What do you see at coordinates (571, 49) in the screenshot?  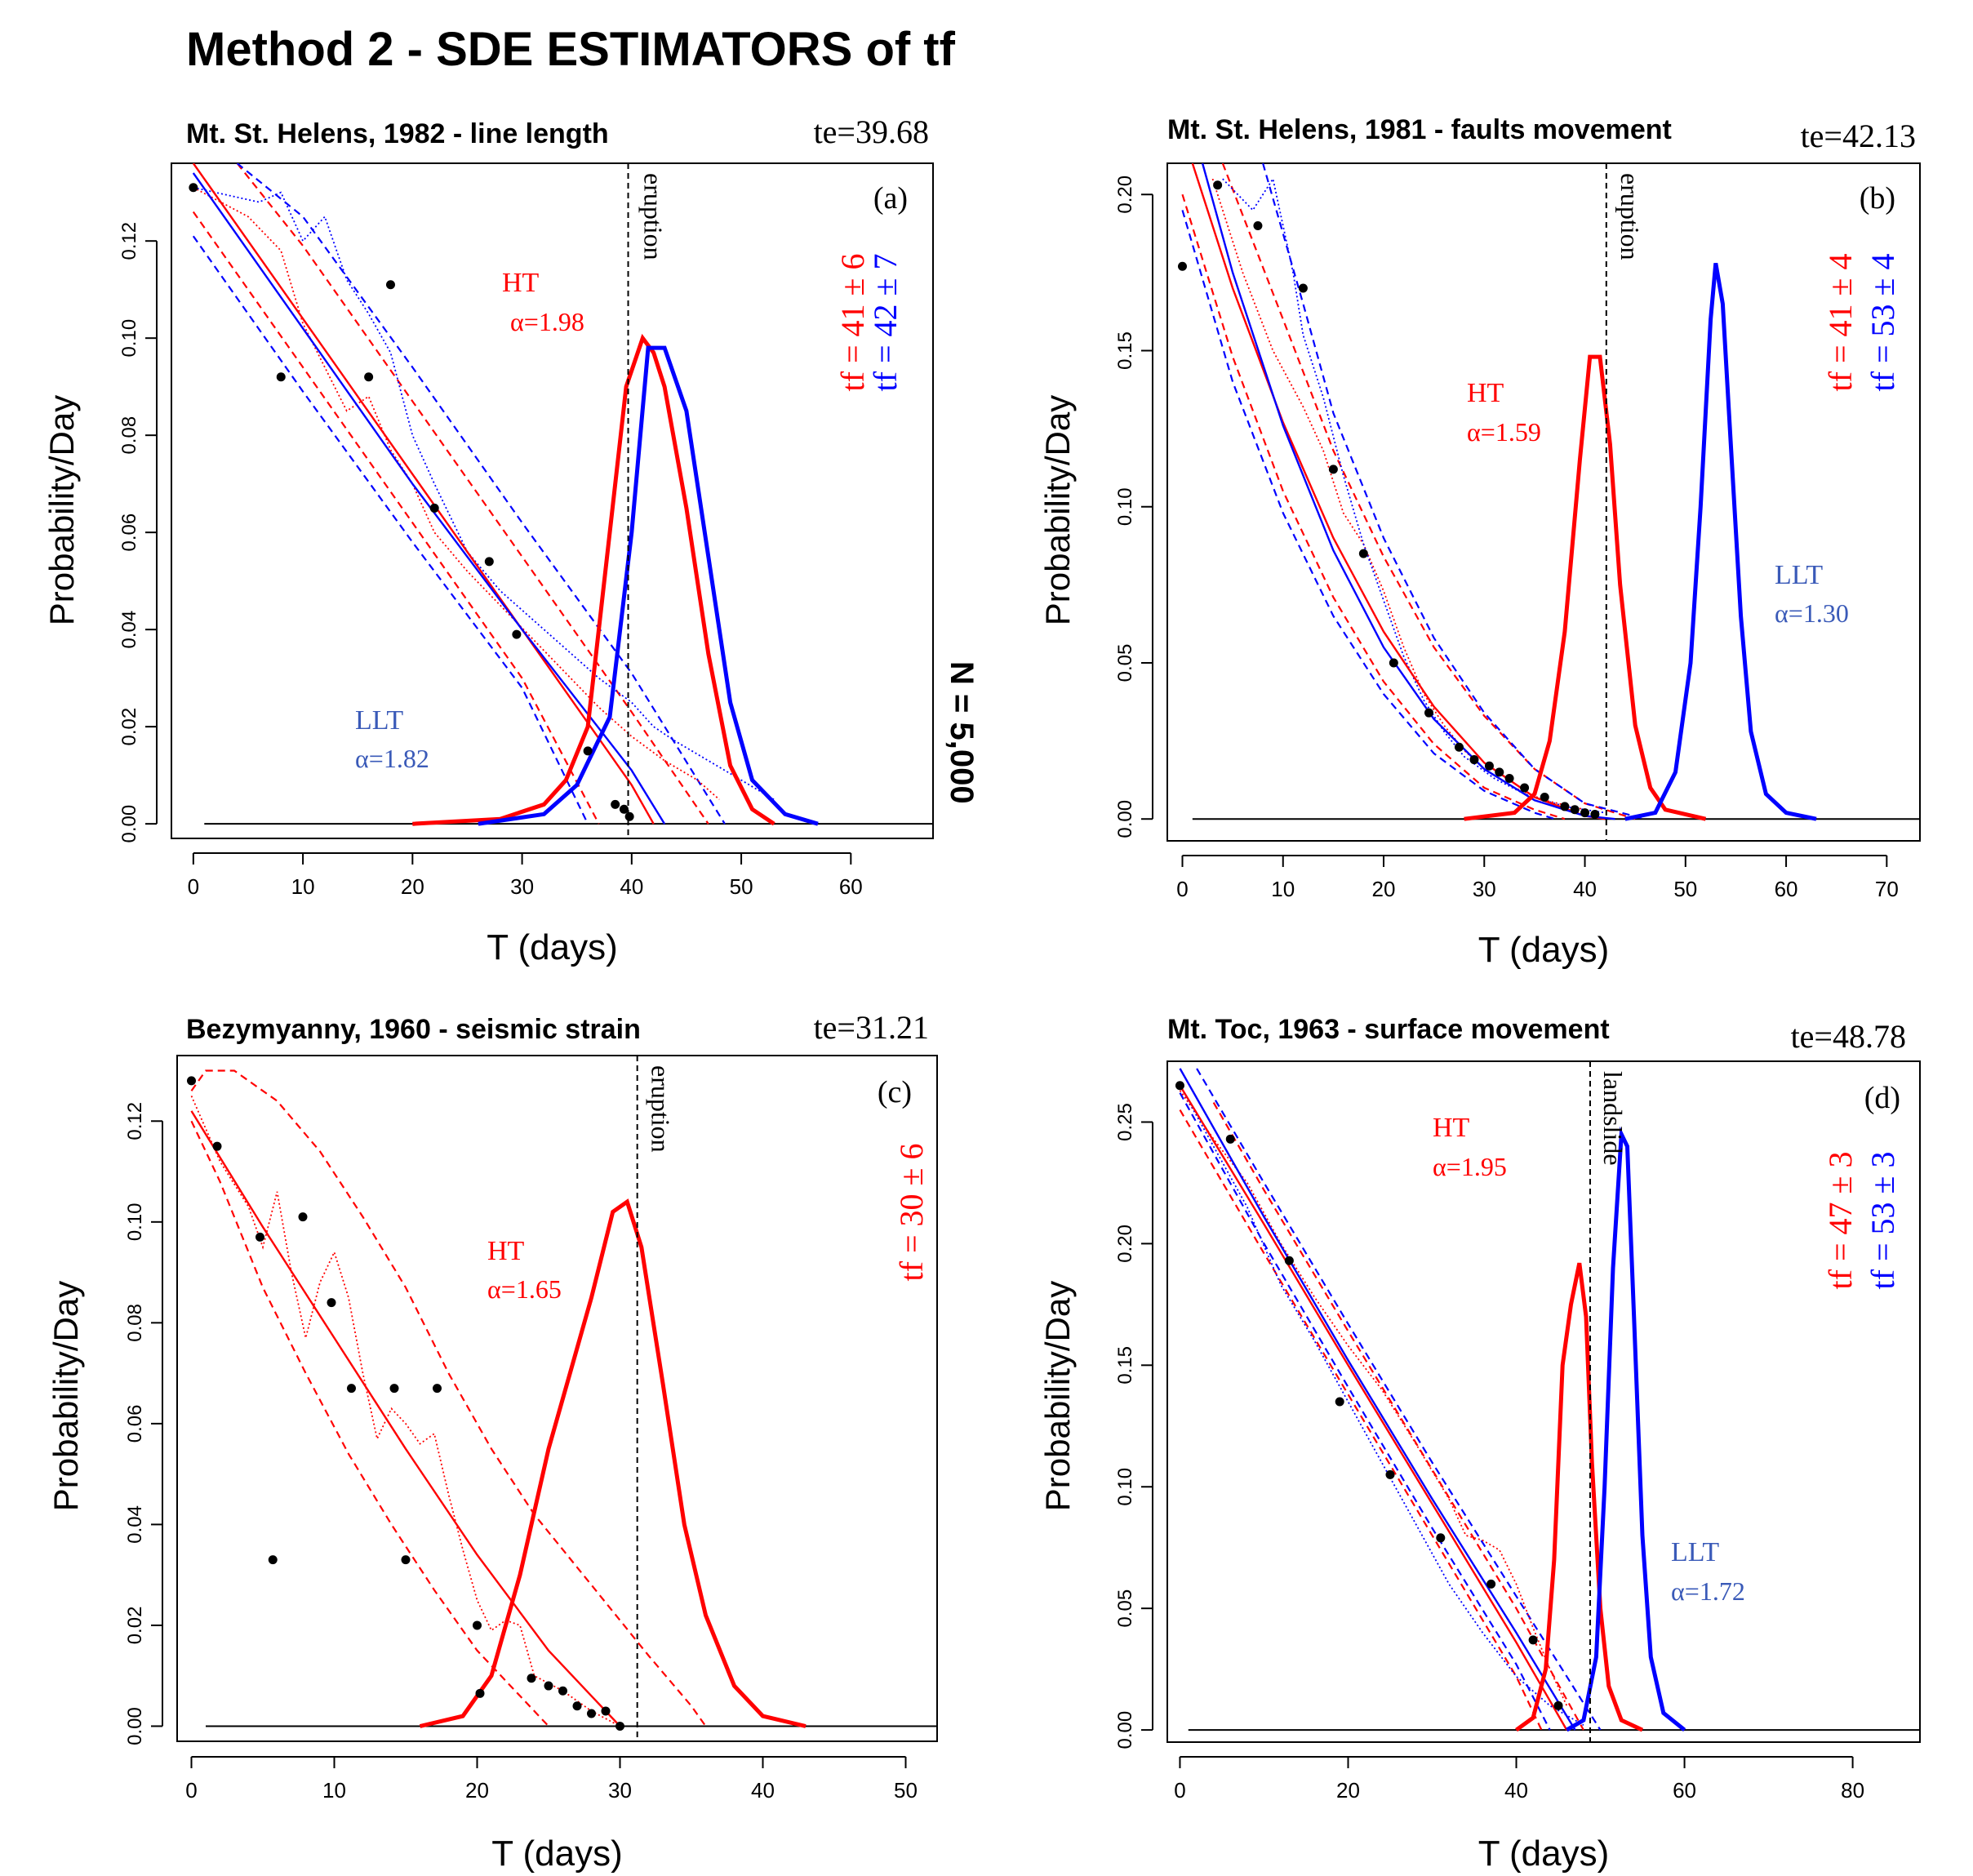 I see `figure-title: Method 2 - SDE ESTIMATORS of tf` at bounding box center [571, 49].